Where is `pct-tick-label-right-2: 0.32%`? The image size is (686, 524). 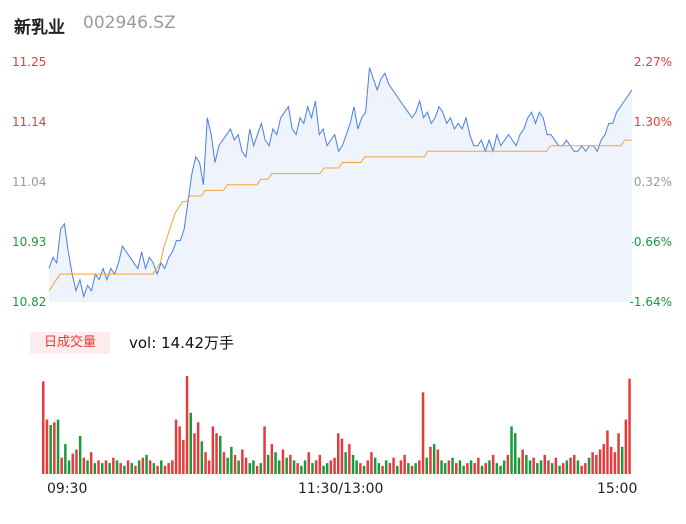
pct-tick-label-right-2: 0.32% is located at coordinates (652, 182).